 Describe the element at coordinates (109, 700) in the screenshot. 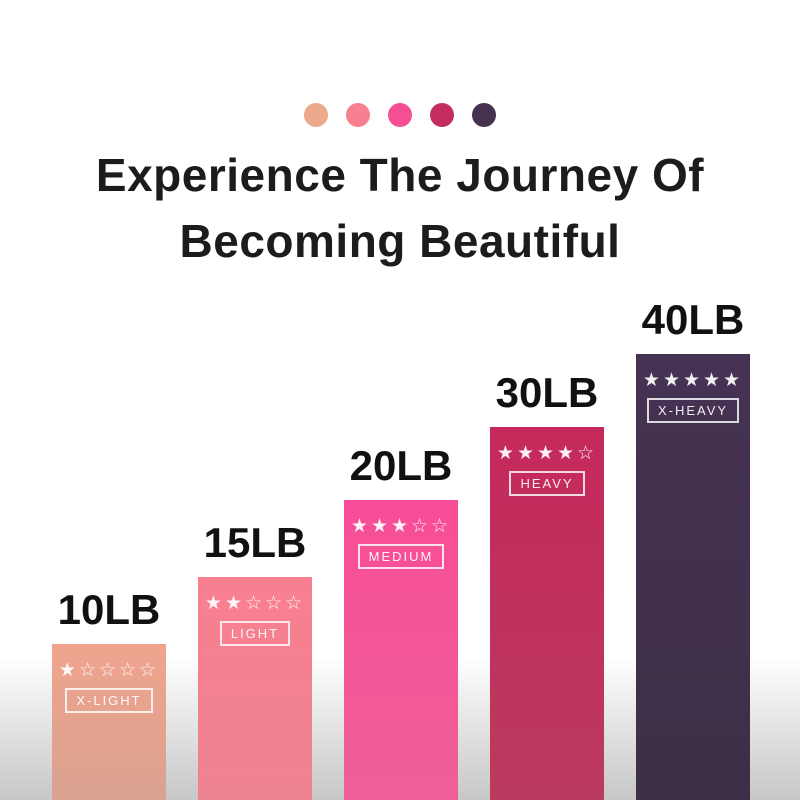

I see `resistance-badge-x-light: X-LIGHT` at that location.